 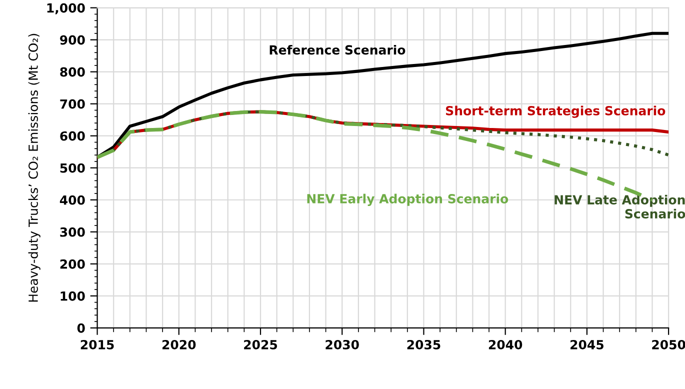 What do you see at coordinates (72, 296) in the screenshot?
I see `y-tick-label: 100` at bounding box center [72, 296].